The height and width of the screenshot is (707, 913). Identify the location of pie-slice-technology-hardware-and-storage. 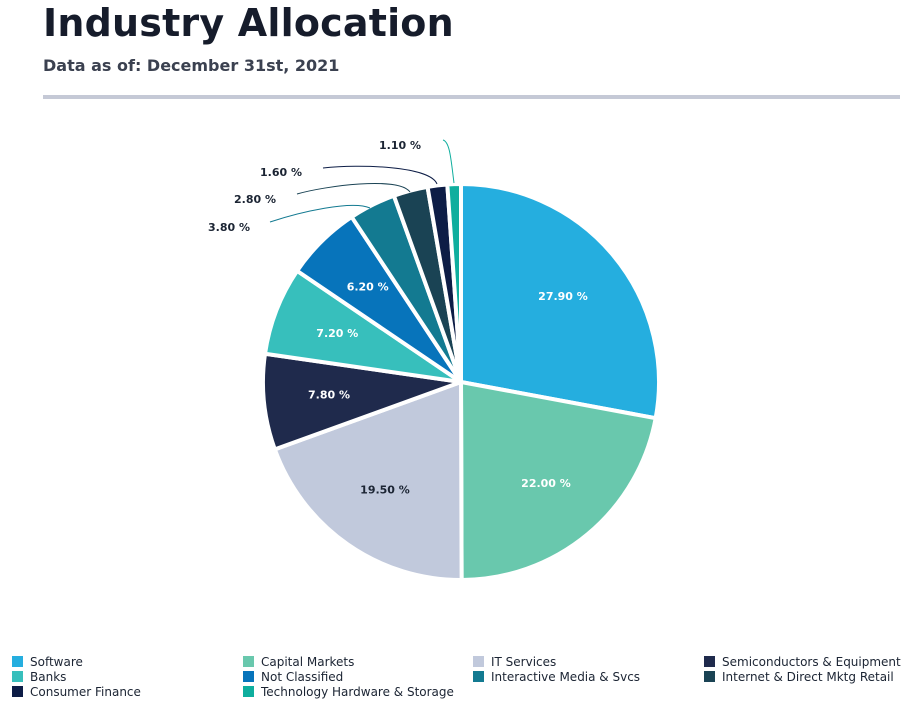
(454, 282).